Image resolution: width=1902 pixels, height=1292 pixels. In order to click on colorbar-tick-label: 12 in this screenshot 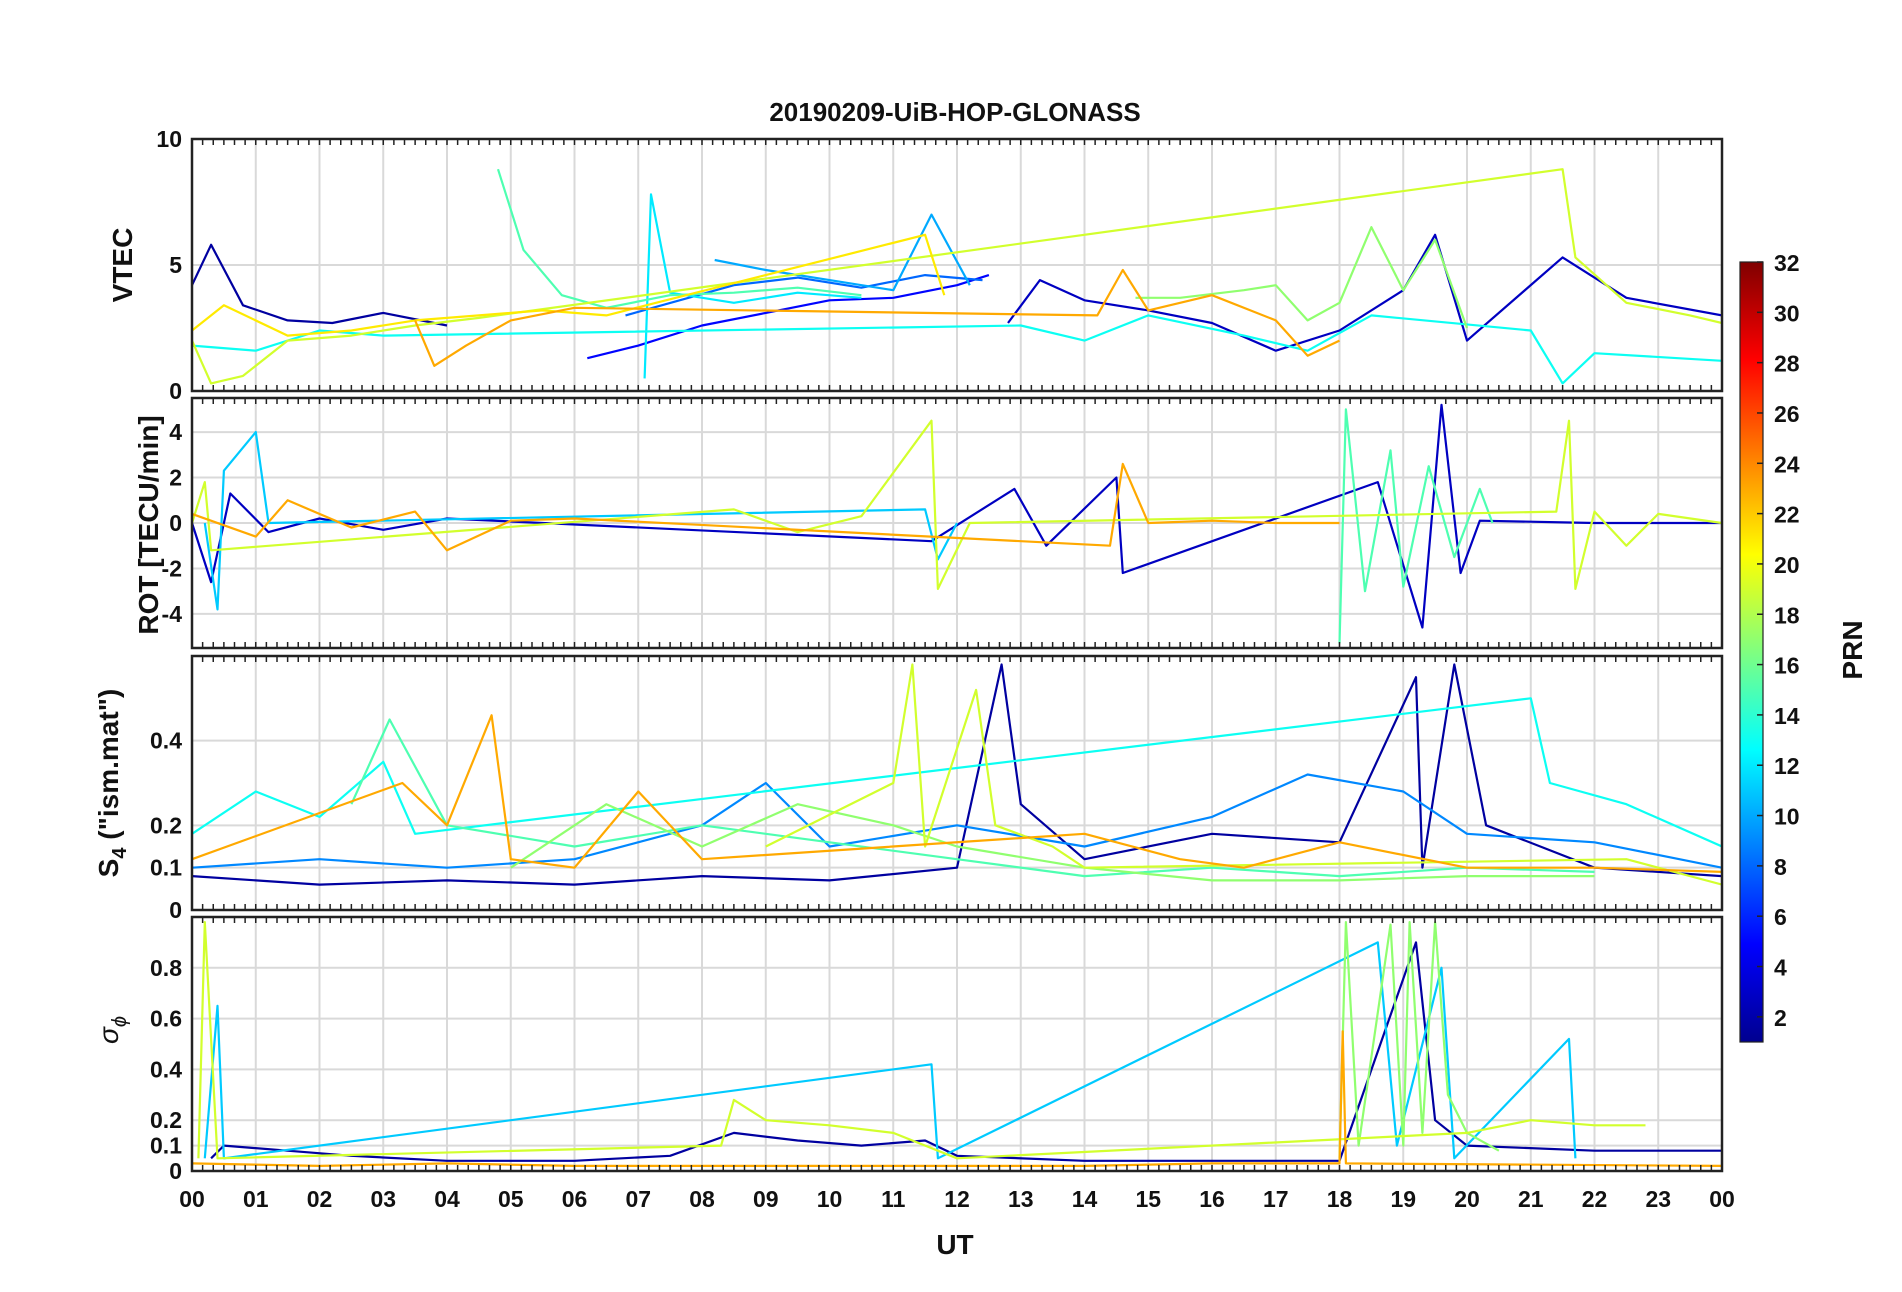, I will do `click(1787, 766)`.